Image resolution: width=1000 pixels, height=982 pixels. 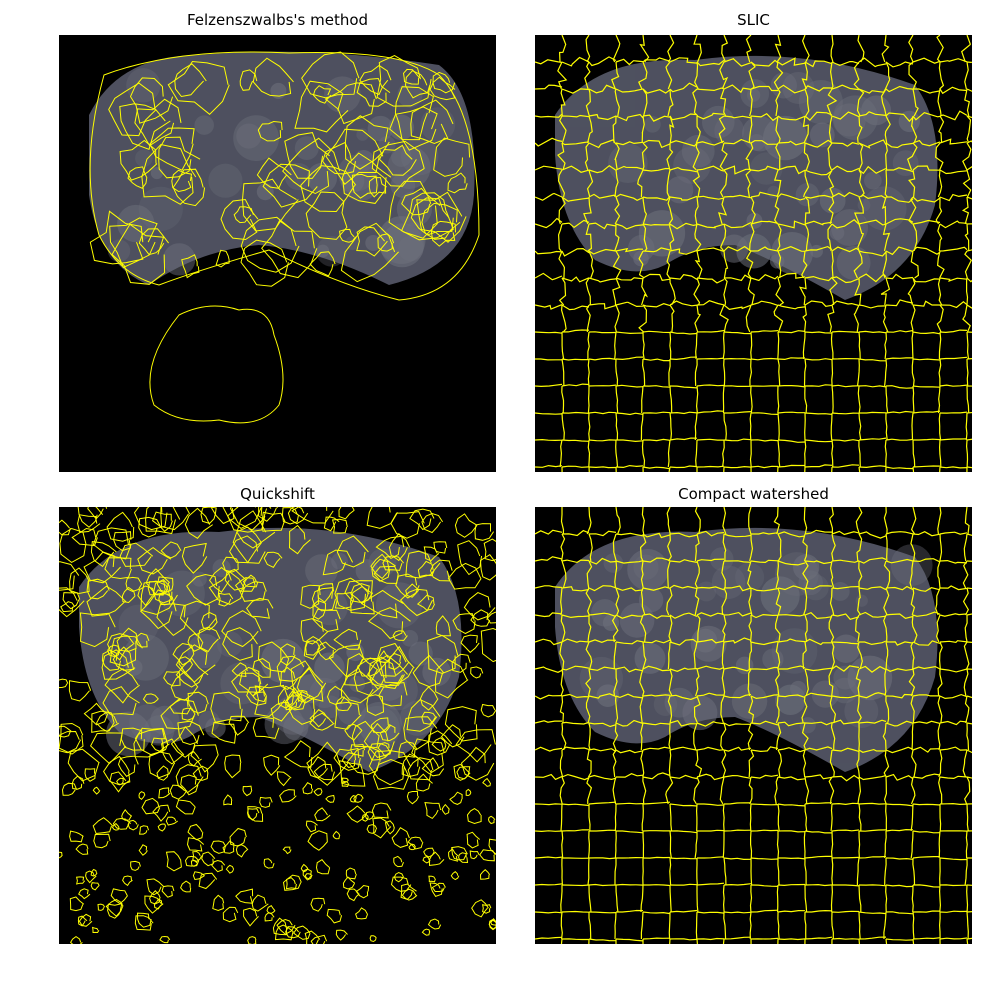 I want to click on felzenszwalb-boundaries, so click(x=284, y=237).